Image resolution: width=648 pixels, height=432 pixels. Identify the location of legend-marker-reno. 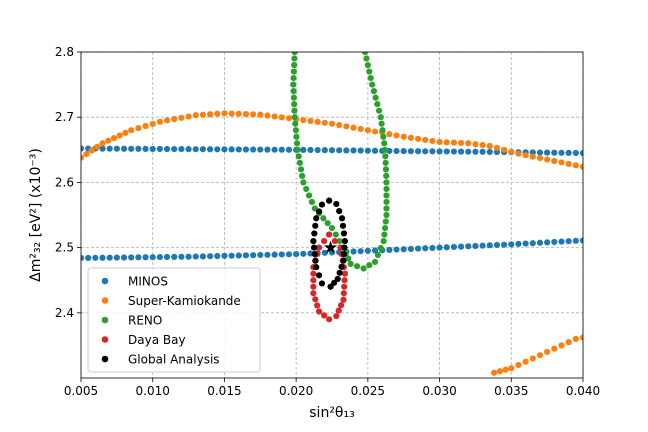
(105, 320).